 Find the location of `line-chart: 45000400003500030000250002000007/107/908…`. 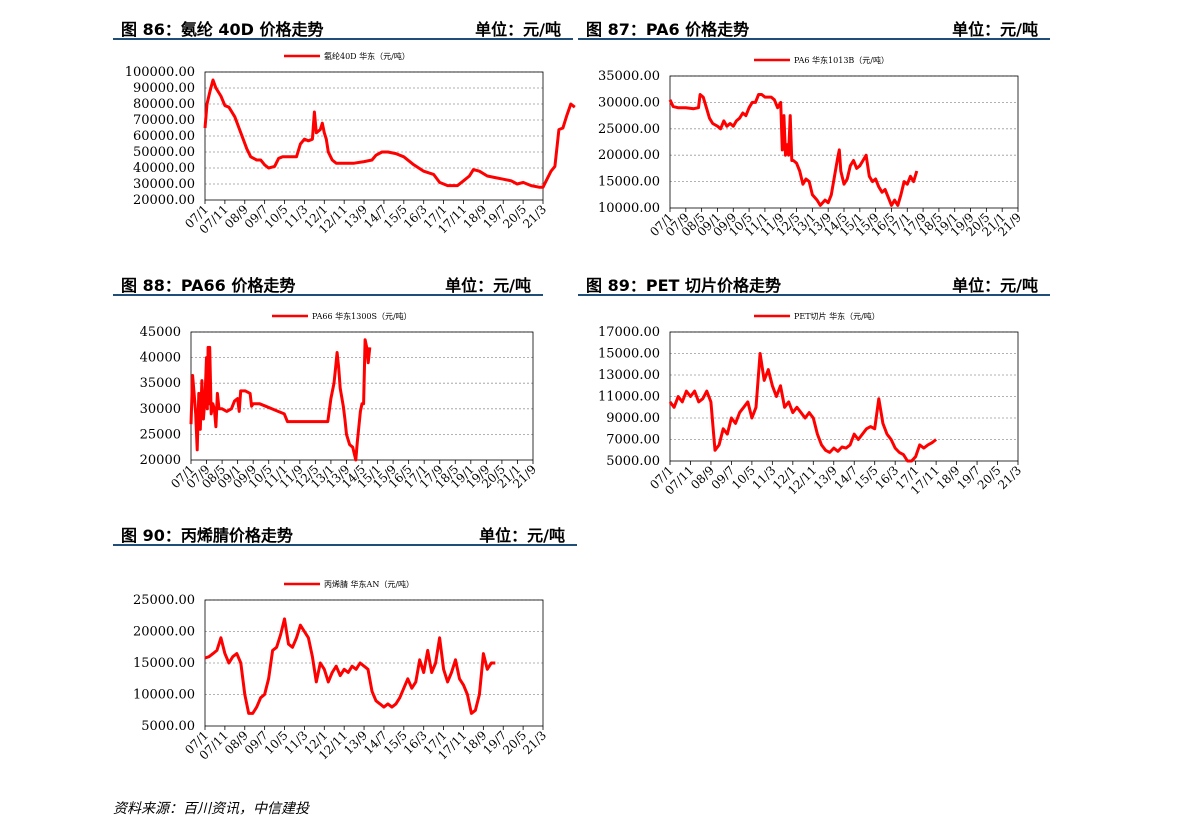

line-chart: 45000400003500030000250002000007/107/908… is located at coordinates (339, 401).